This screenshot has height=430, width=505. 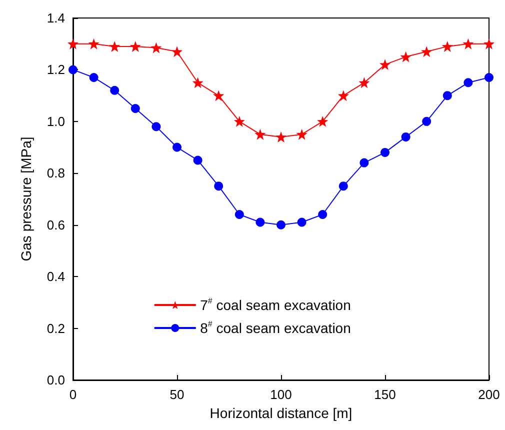 What do you see at coordinates (385, 394) in the screenshot?
I see `x-tick-label: 150` at bounding box center [385, 394].